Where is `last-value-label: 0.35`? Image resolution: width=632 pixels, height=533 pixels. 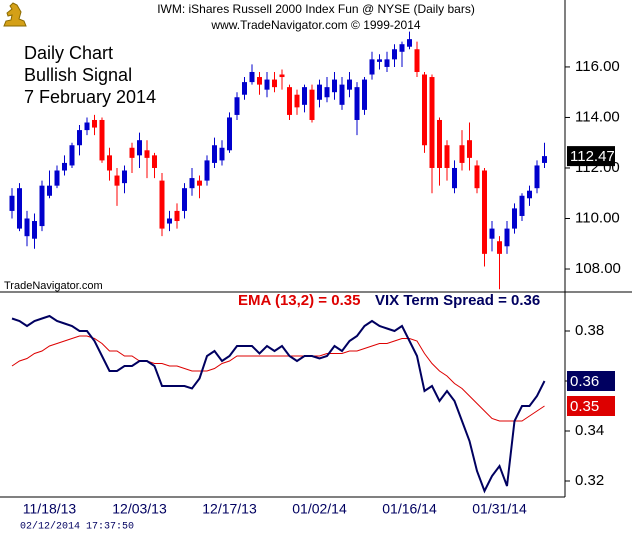 last-value-label: 0.35 is located at coordinates (584, 406).